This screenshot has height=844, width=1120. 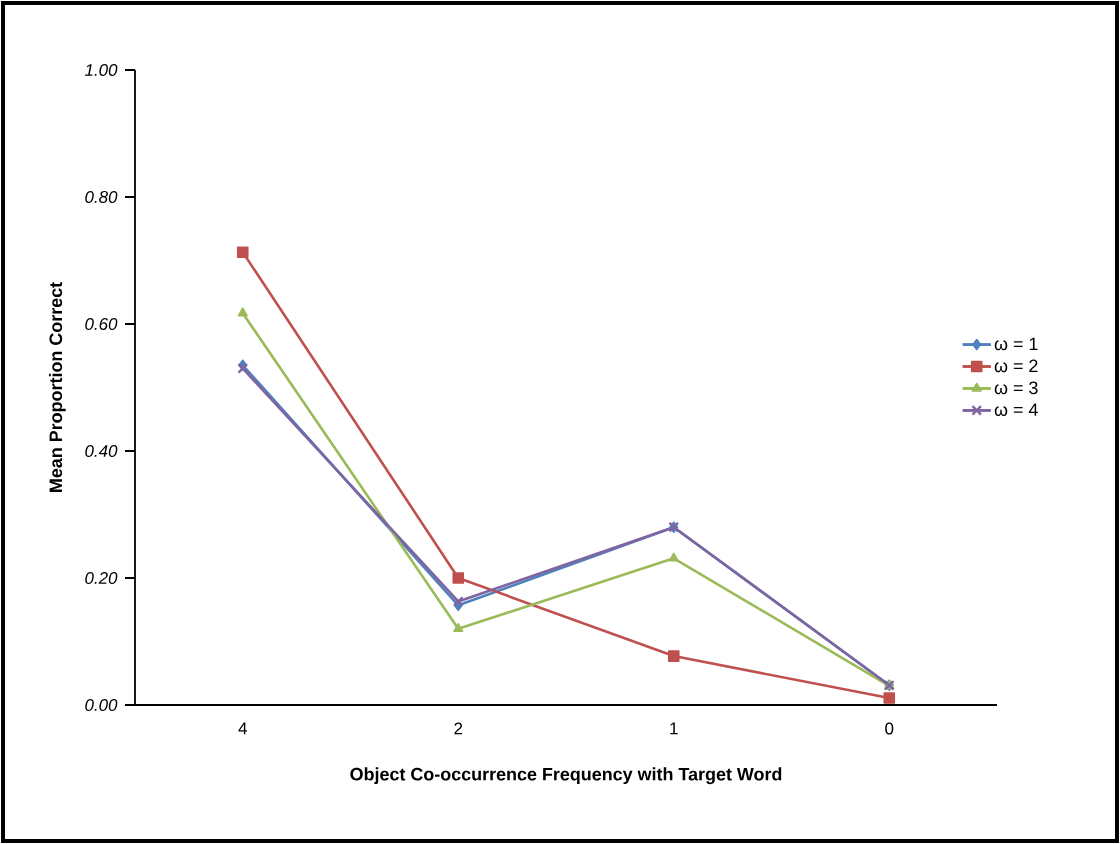 What do you see at coordinates (1016, 388) in the screenshot?
I see `legend-label: ω = 3` at bounding box center [1016, 388].